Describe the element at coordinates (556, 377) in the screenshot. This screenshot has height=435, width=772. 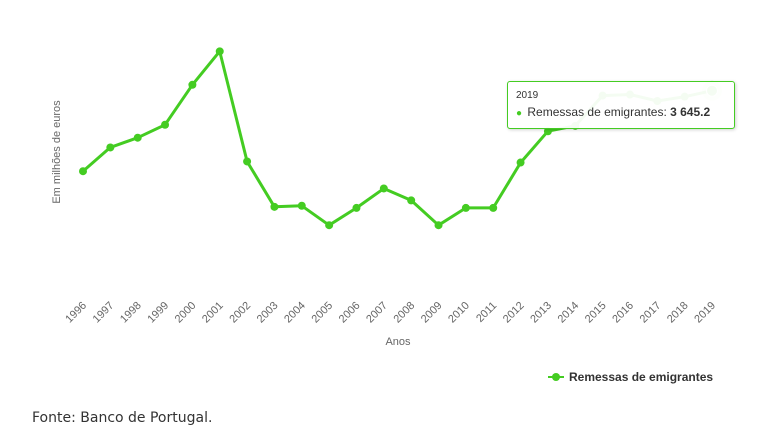
I see `legend-marker` at that location.